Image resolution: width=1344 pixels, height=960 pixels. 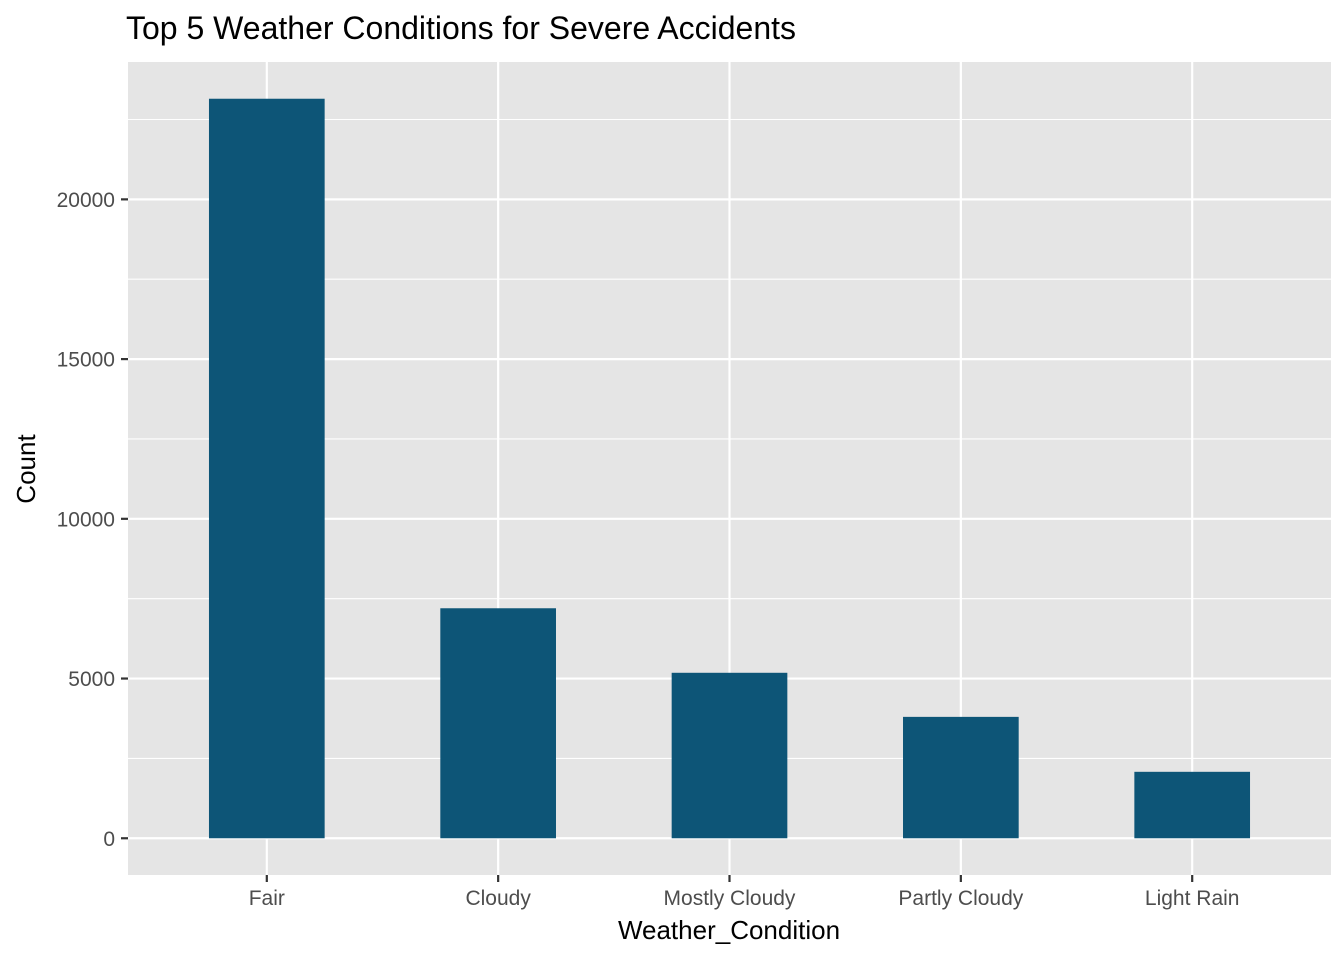 What do you see at coordinates (26, 469) in the screenshot?
I see `y-axis-title: Count` at bounding box center [26, 469].